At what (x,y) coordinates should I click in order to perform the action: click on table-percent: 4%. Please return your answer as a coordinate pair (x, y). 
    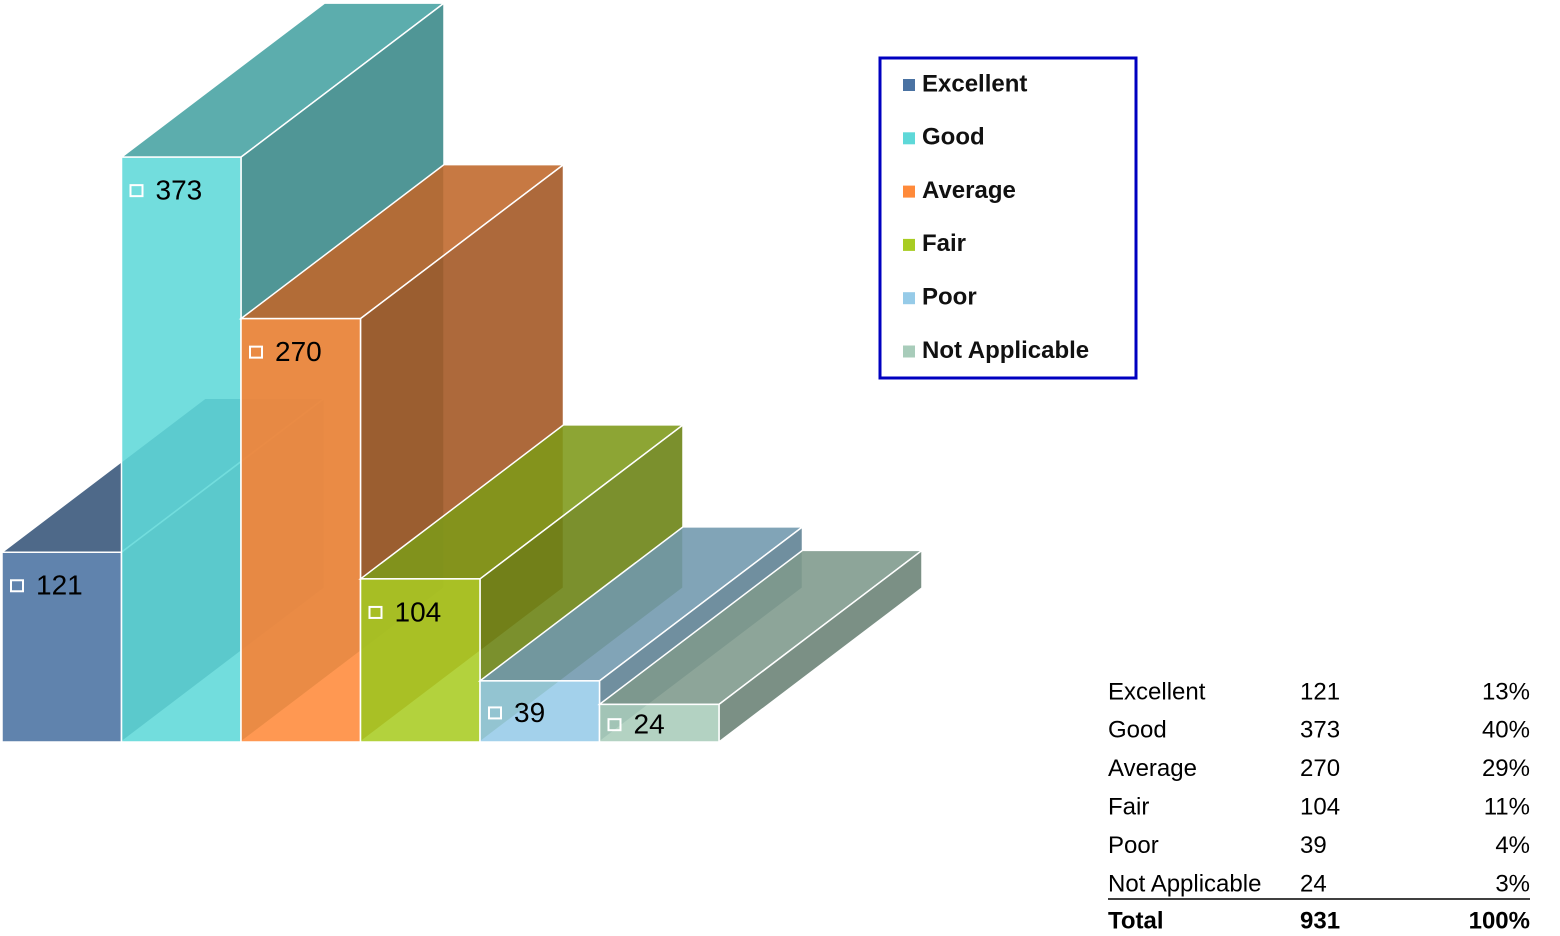
    Looking at the image, I should click on (1512, 845).